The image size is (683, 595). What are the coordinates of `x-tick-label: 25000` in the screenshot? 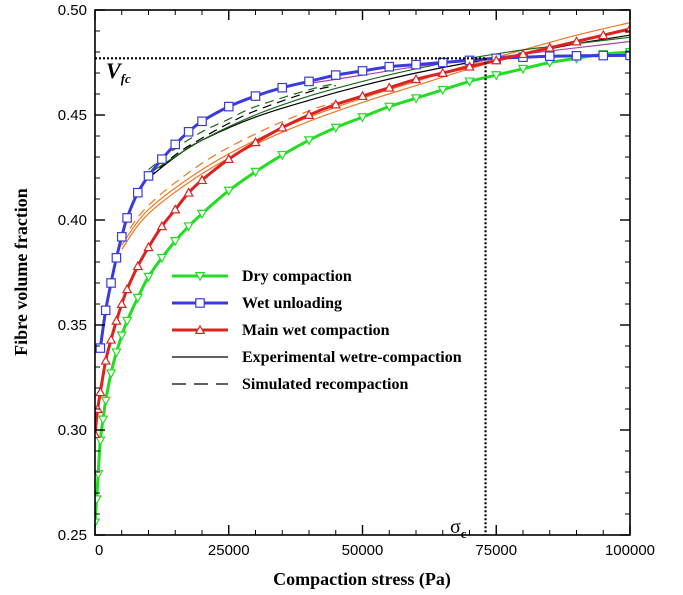 It's located at (229, 550).